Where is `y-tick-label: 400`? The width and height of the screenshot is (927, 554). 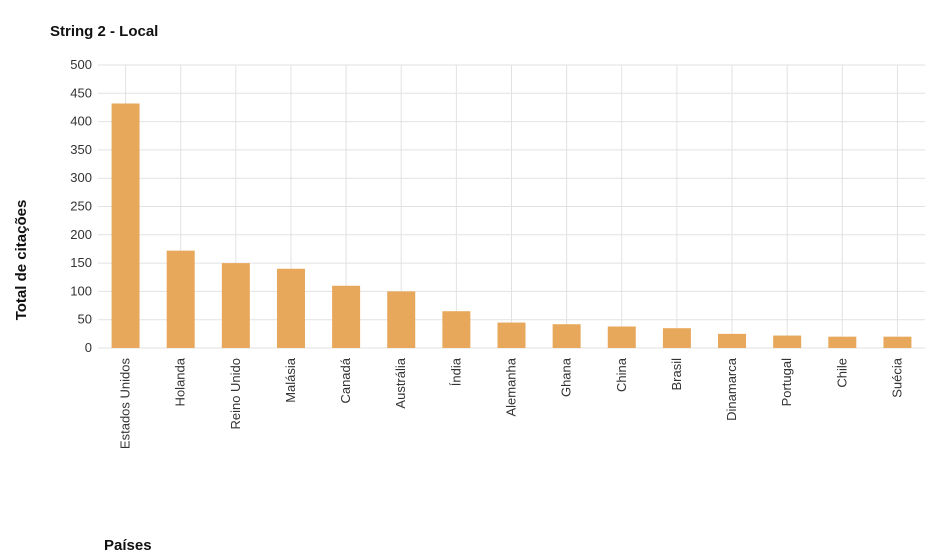 y-tick-label: 400 is located at coordinates (81, 121).